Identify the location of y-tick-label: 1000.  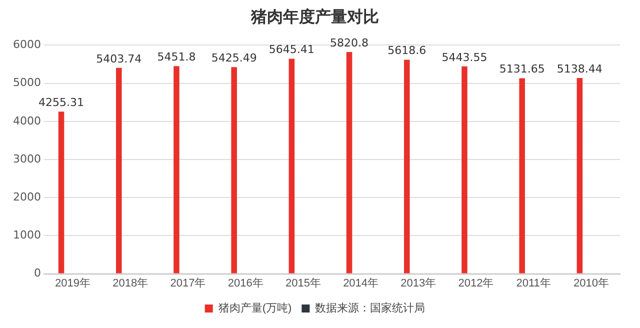
(26, 235).